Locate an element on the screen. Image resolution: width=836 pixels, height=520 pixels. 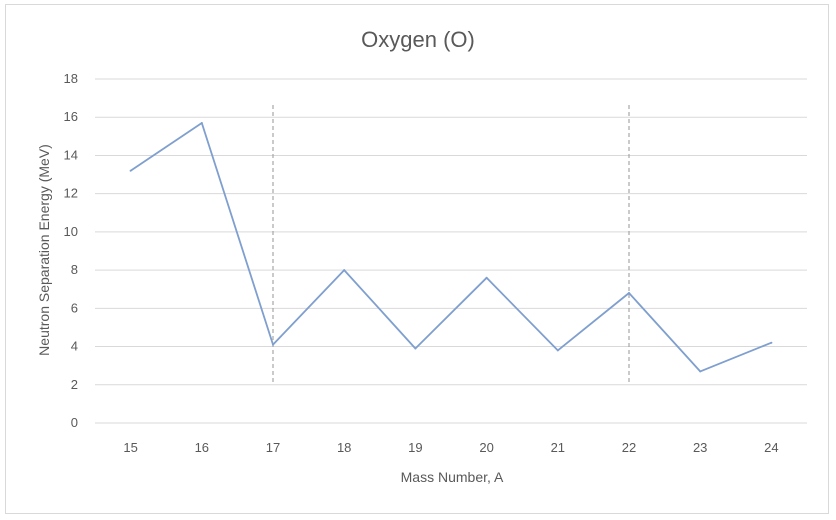
y-tick-label: 18 is located at coordinates (71, 78).